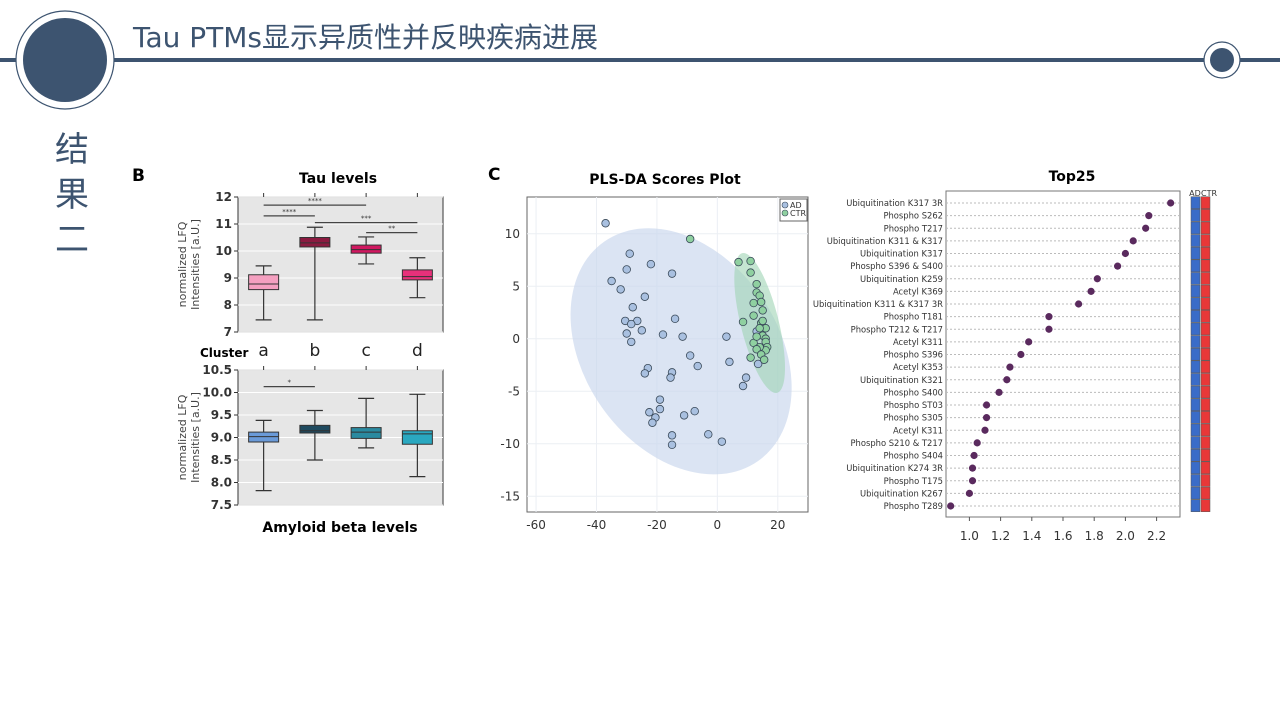 The image size is (1280, 720). I want to click on category-label: b, so click(314, 351).